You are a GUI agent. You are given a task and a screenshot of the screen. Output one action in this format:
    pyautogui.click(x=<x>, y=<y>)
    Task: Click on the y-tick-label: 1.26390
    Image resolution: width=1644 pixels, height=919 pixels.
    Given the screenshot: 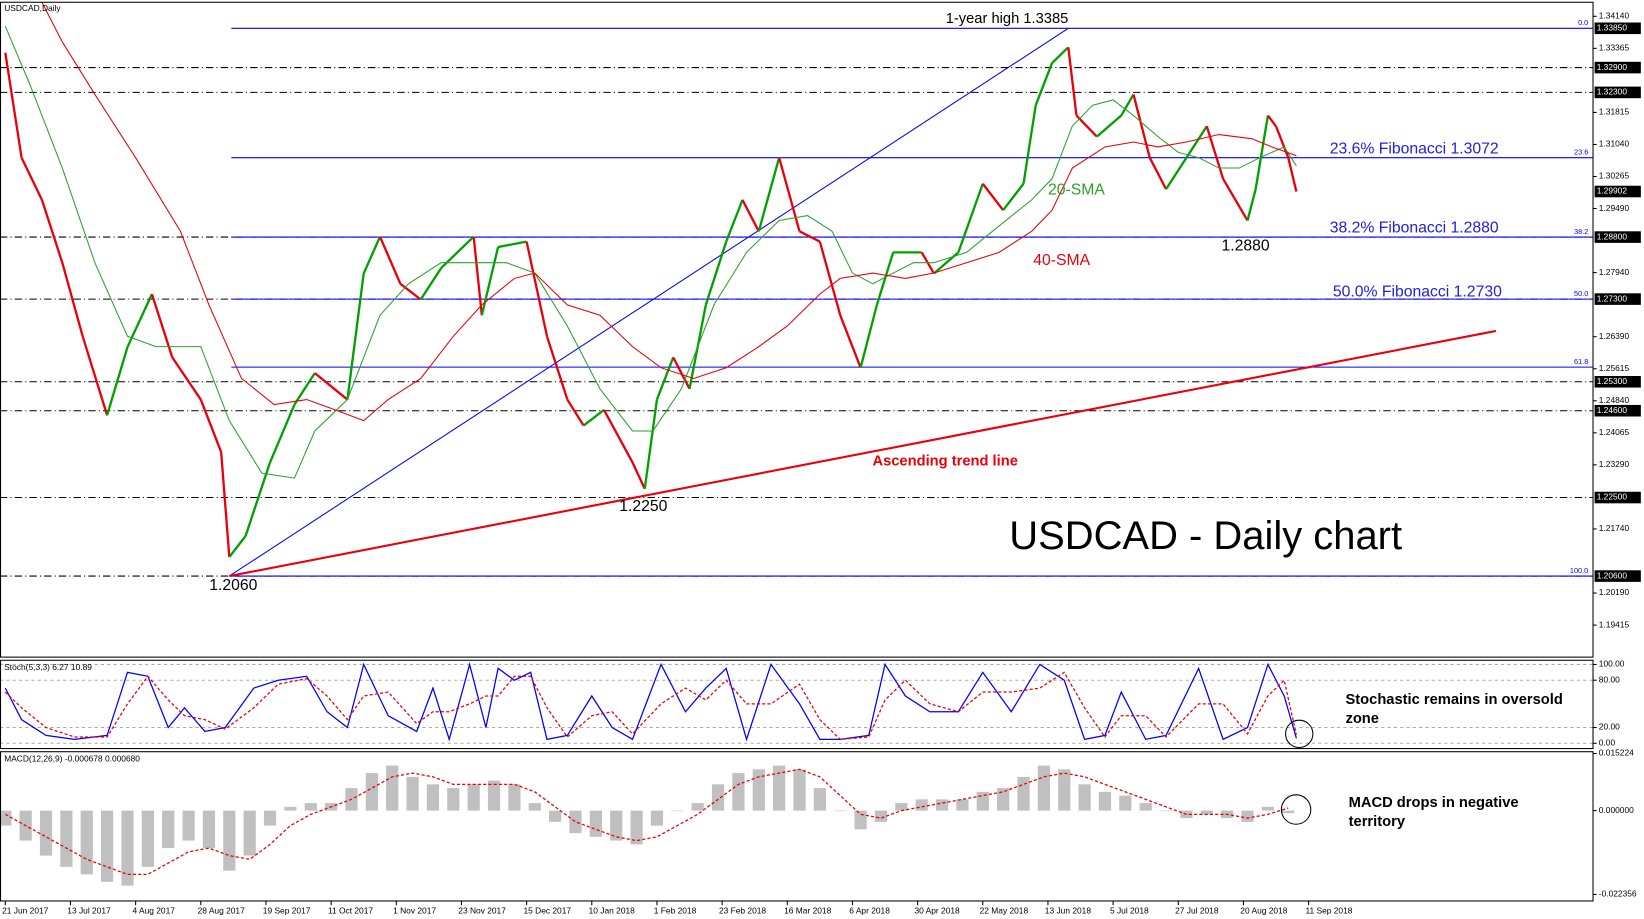 What is the action you would take?
    pyautogui.click(x=1614, y=336)
    